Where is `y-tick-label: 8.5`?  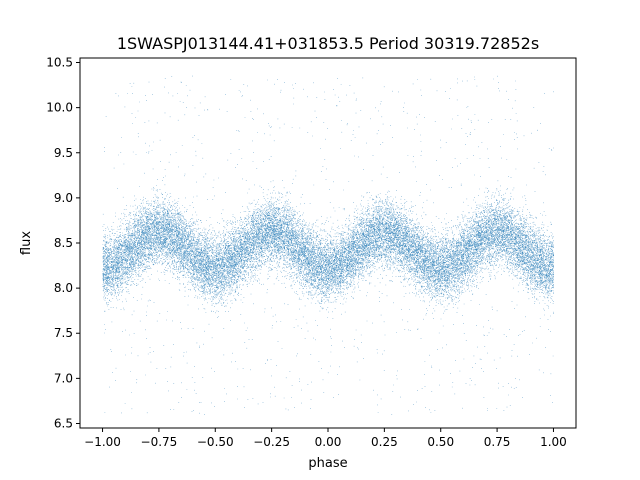 y-tick-label: 8.5 is located at coordinates (63, 243).